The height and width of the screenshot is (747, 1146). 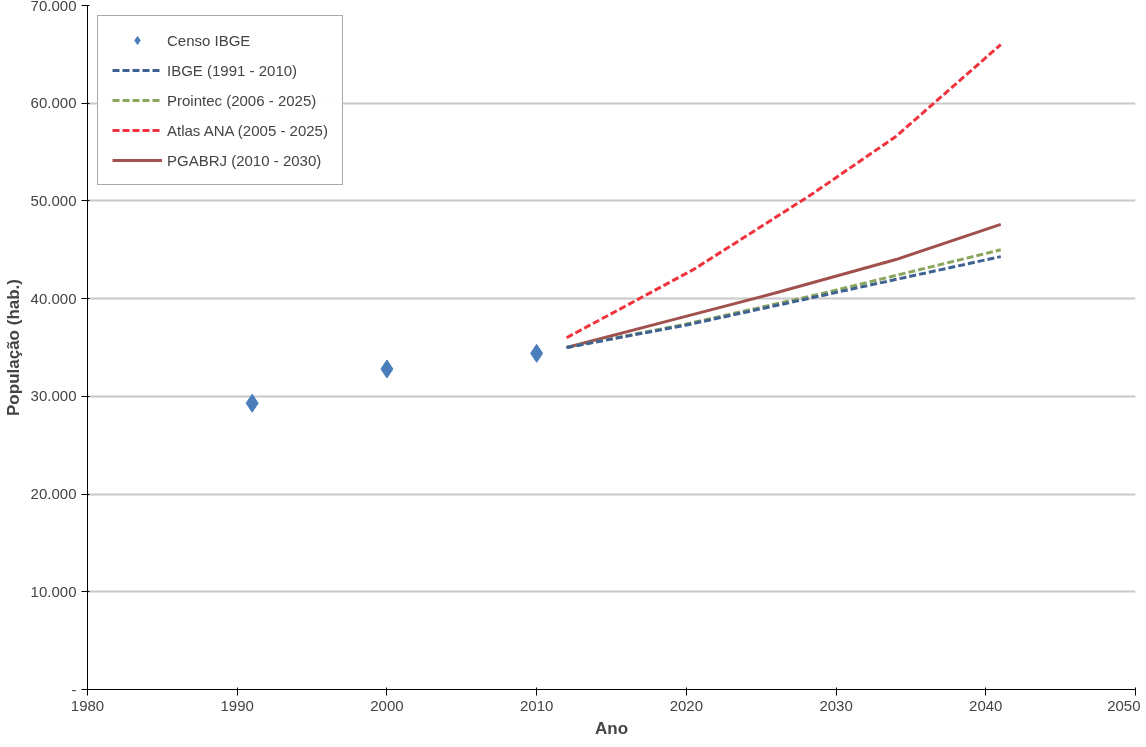 What do you see at coordinates (87, 705) in the screenshot?
I see `x-tick-label: 1980` at bounding box center [87, 705].